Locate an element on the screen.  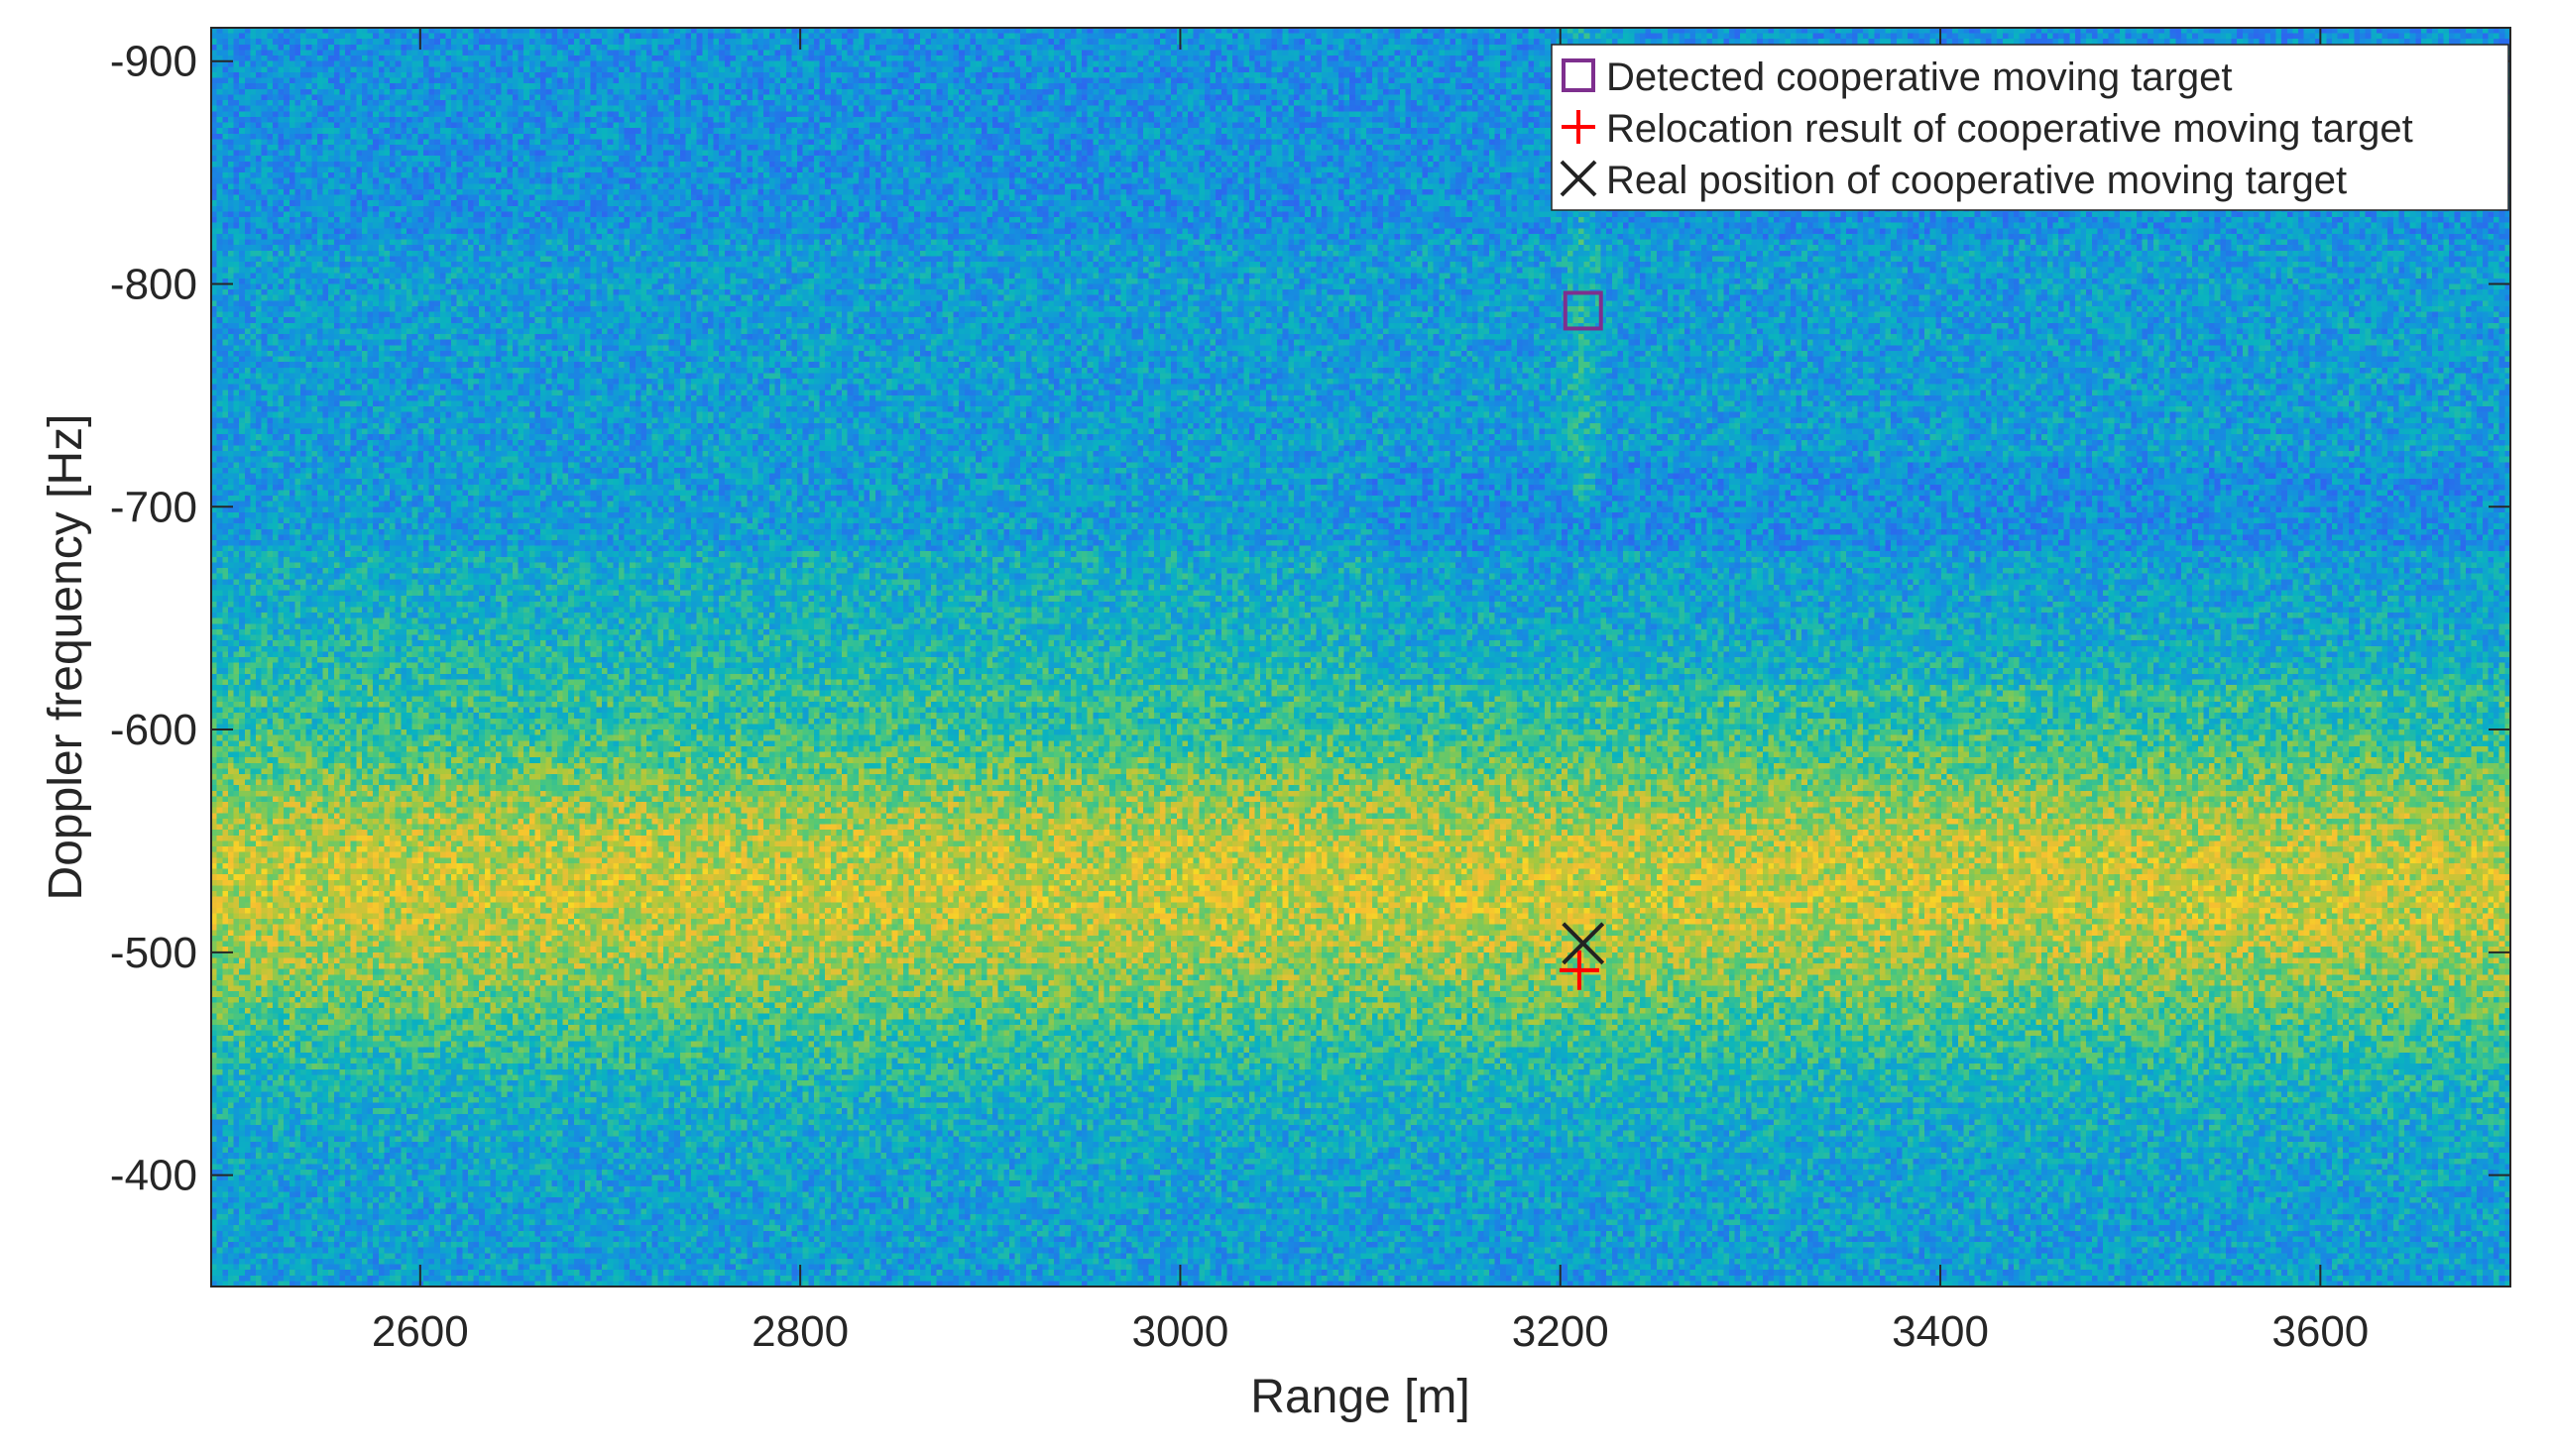
y-tick-label: -700 is located at coordinates (154, 507).